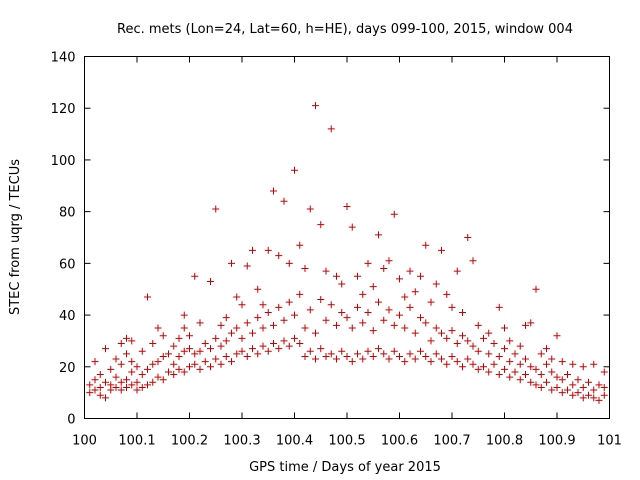 Image resolution: width=640 pixels, height=480 pixels. What do you see at coordinates (136, 441) in the screenshot?
I see `x-tick-label: 100.1` at bounding box center [136, 441].